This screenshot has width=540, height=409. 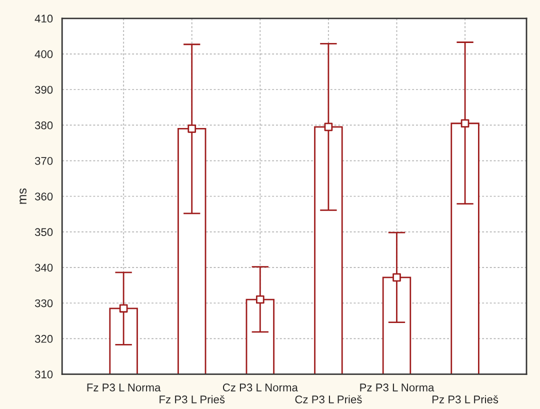 What do you see at coordinates (43, 125) in the screenshot?
I see `y-tick-label: 380` at bounding box center [43, 125].